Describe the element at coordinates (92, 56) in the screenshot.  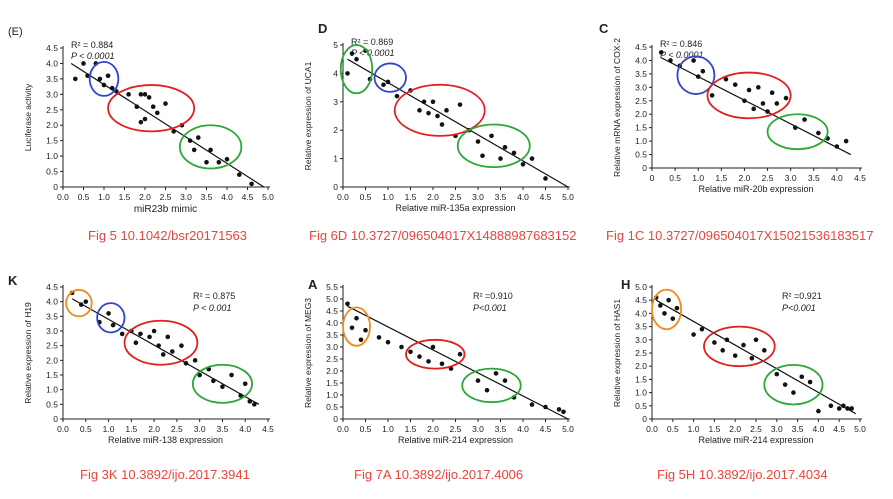
I see `p-value-label: P < 0.0001` at that location.